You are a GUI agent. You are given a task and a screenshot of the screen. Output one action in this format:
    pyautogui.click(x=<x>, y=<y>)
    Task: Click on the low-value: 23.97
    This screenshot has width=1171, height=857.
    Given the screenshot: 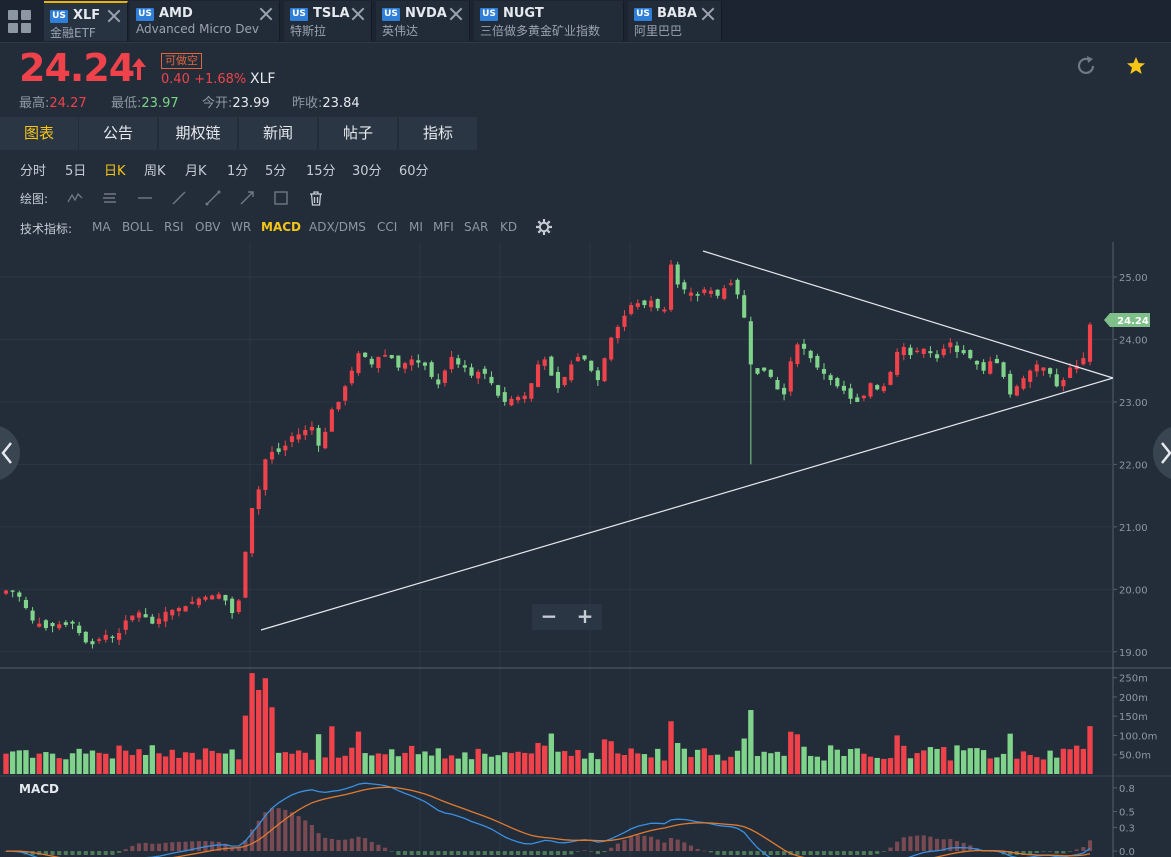 What is the action you would take?
    pyautogui.click(x=160, y=103)
    